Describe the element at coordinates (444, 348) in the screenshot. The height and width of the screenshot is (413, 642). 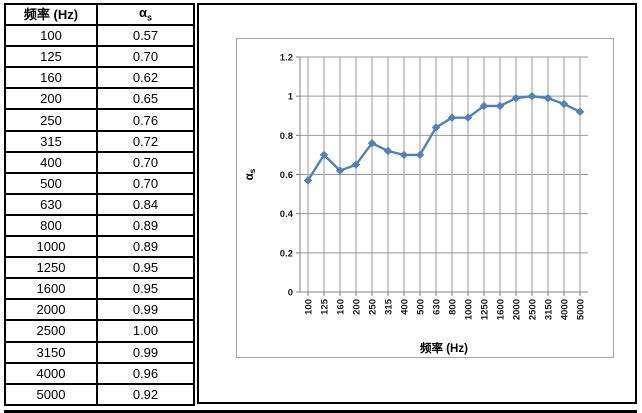
I see `x-axis-title: 频率 (Hz)` at that location.